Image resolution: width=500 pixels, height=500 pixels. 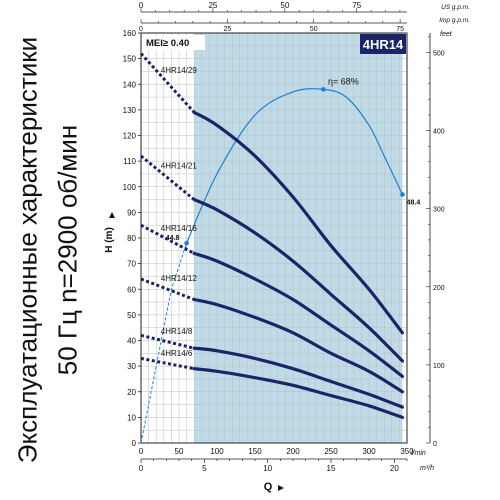 I want to click on mei-badge: MEI≥ 0.40, so click(x=167, y=43).